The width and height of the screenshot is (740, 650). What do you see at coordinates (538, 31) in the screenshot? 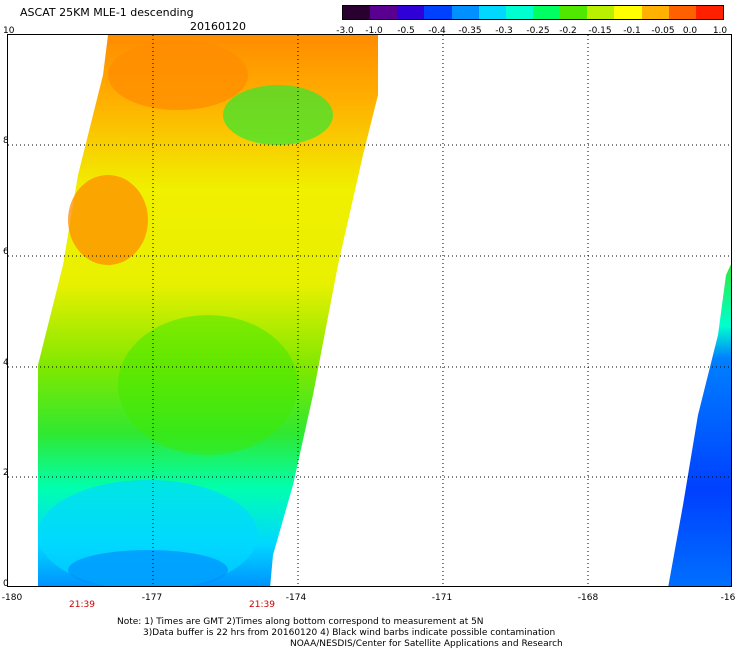
I see `colorbar-tick: -0.25` at bounding box center [538, 31].